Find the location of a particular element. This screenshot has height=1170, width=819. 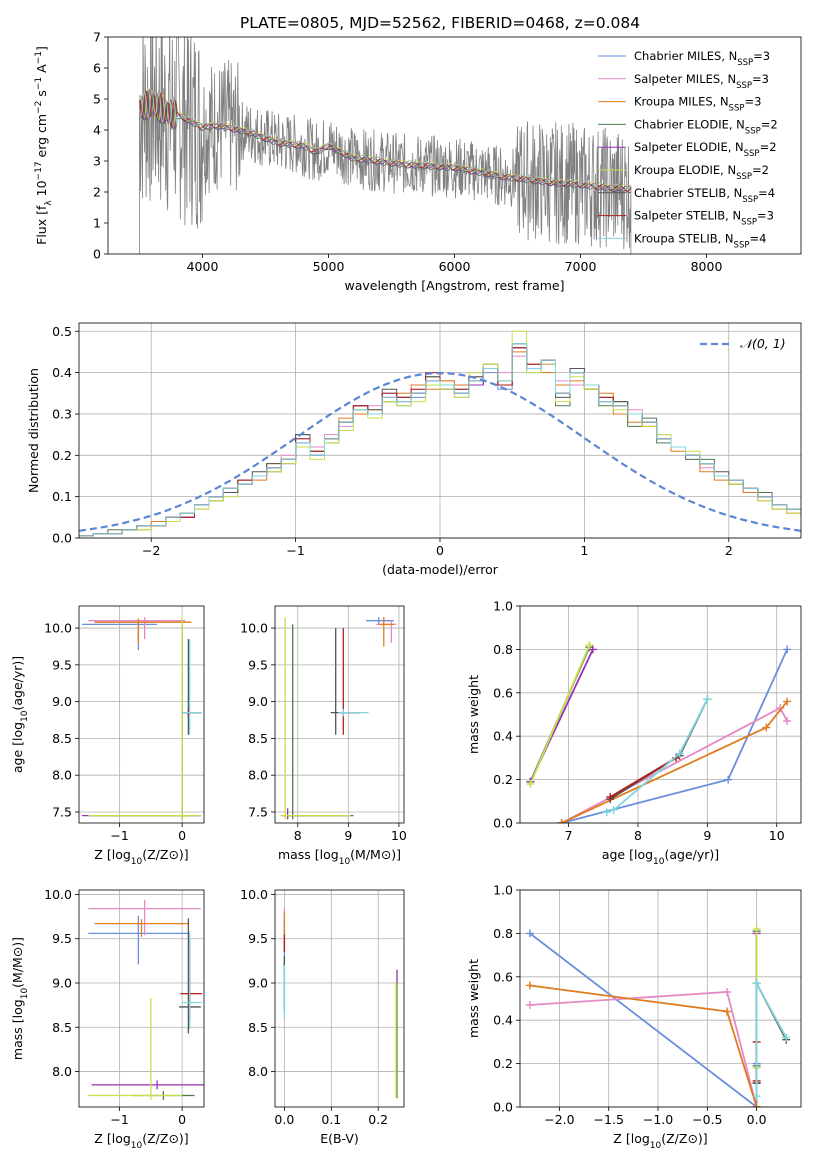

legend-text: =3 is located at coordinates (765, 216).